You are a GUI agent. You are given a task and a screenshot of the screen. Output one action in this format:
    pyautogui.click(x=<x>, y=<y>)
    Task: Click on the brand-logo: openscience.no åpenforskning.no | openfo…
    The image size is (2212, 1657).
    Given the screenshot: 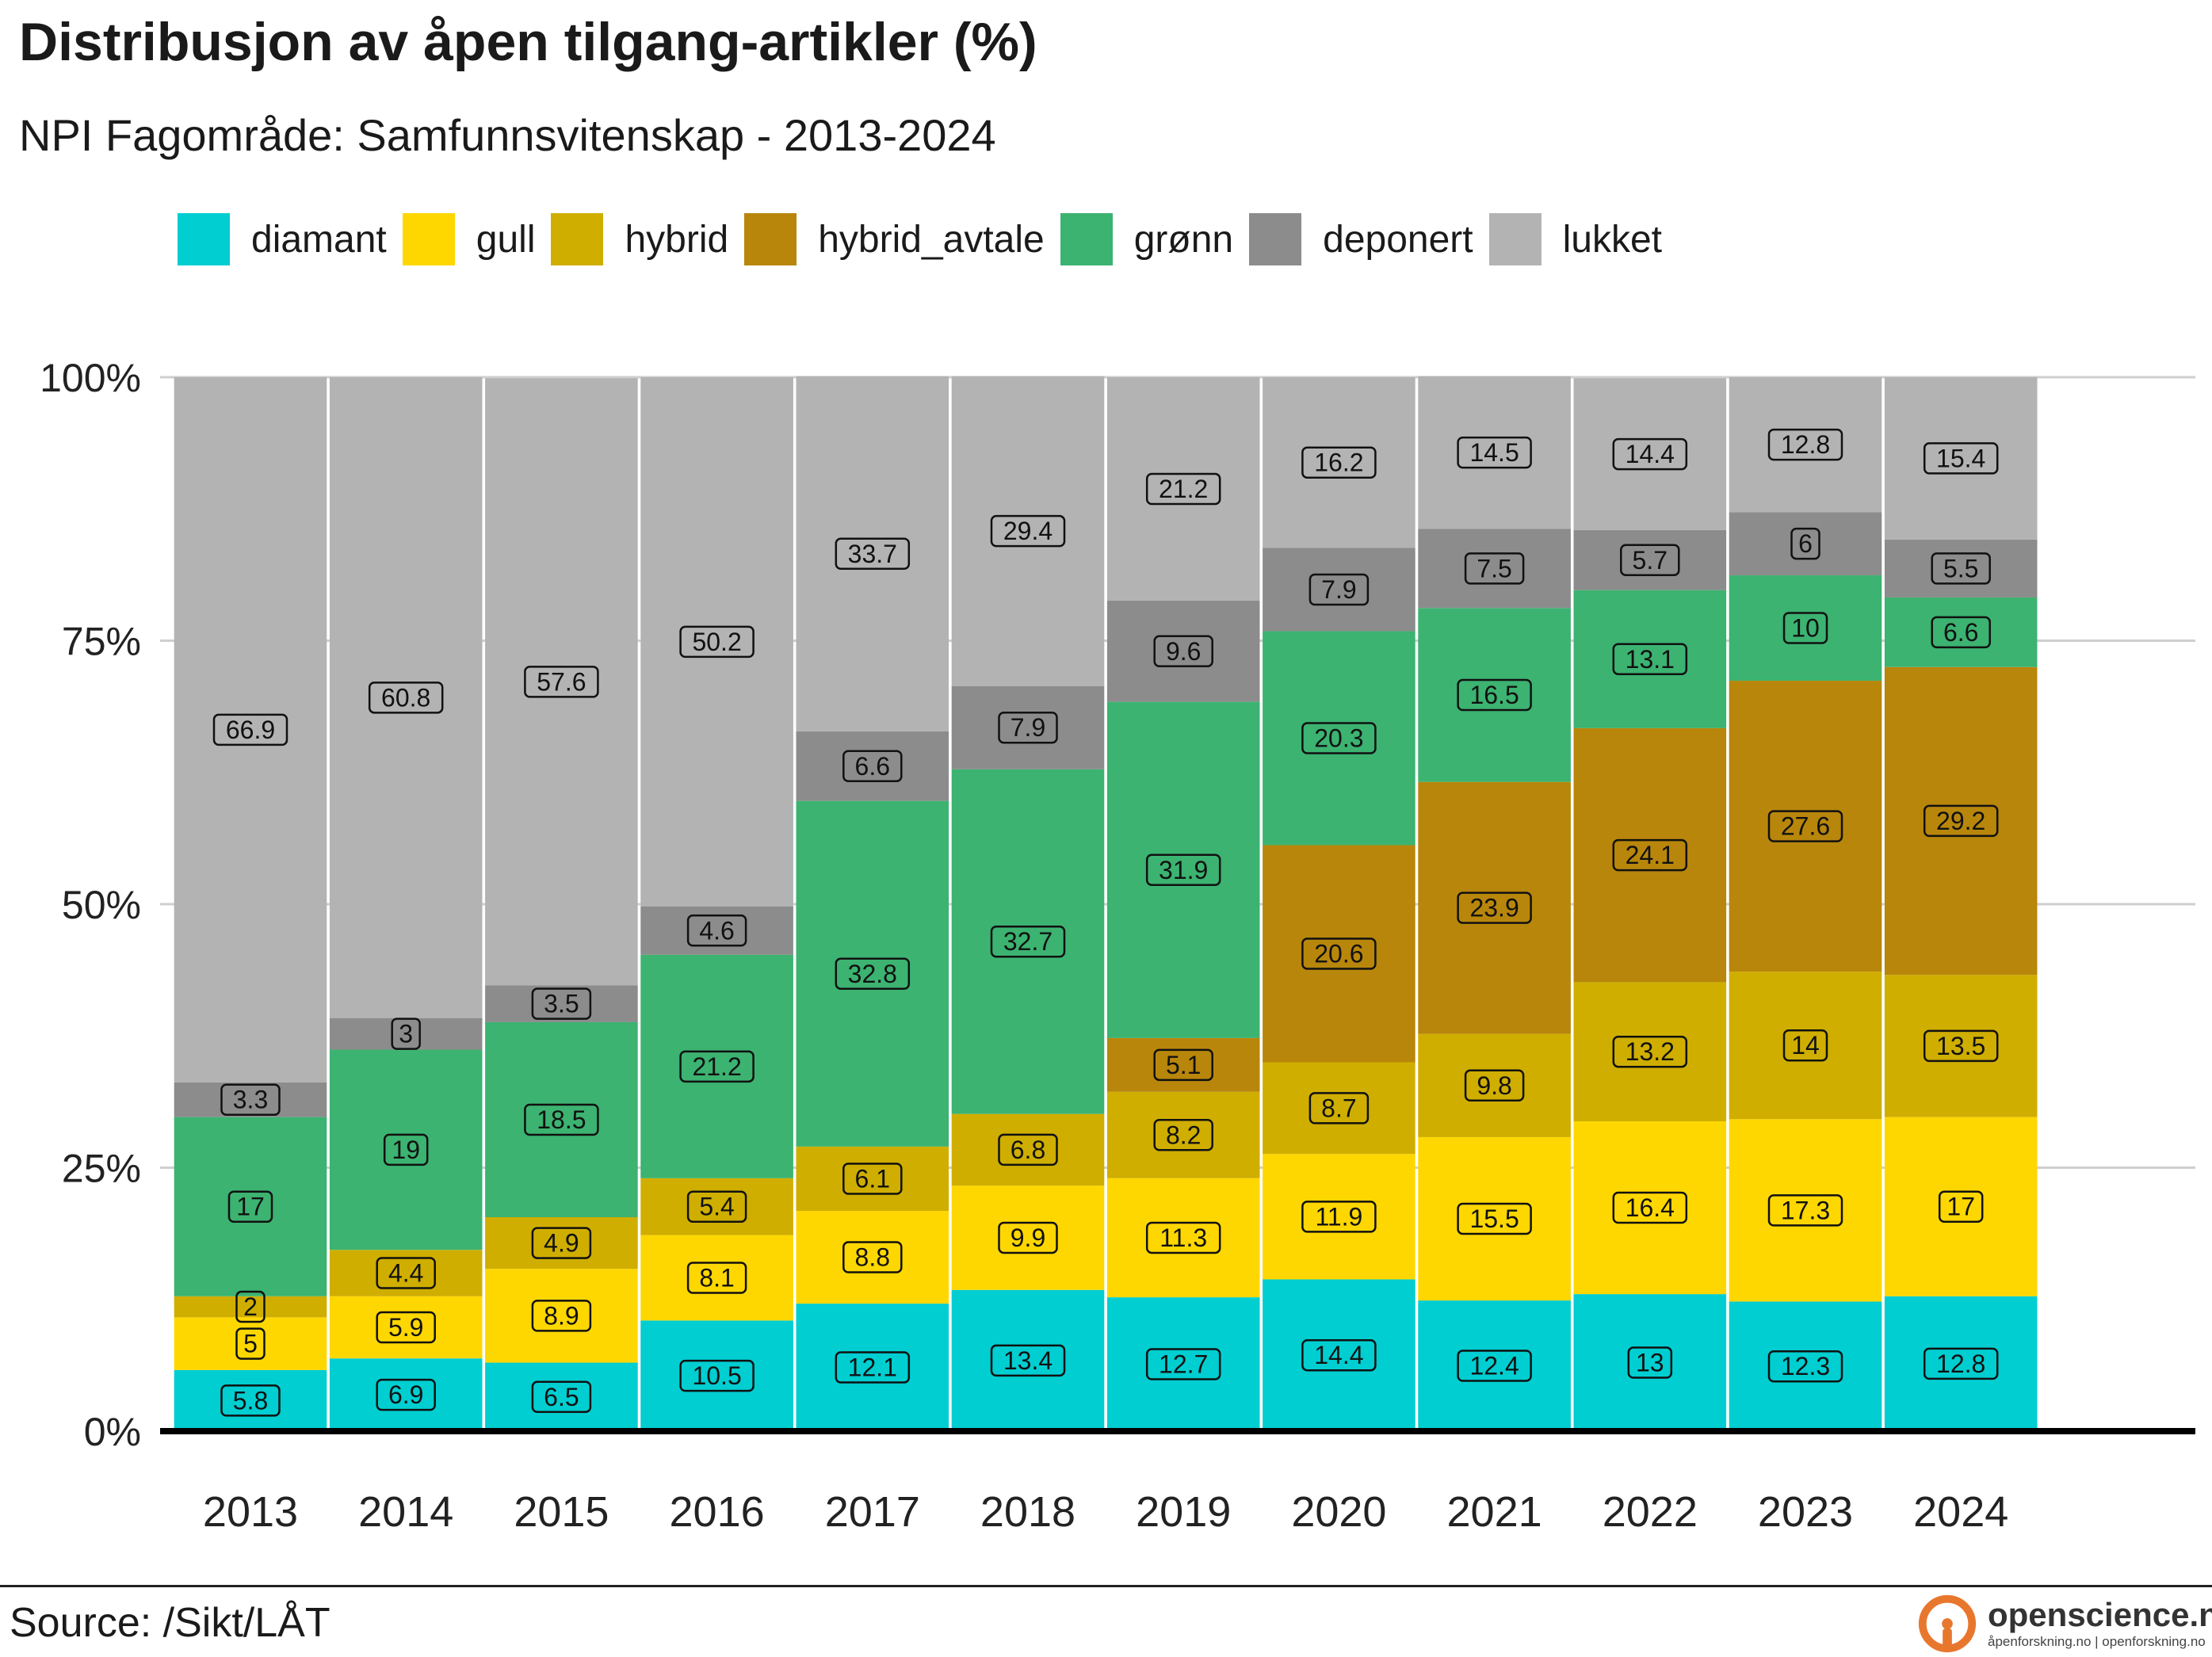 What is the action you would take?
    pyautogui.click(x=2064, y=1624)
    